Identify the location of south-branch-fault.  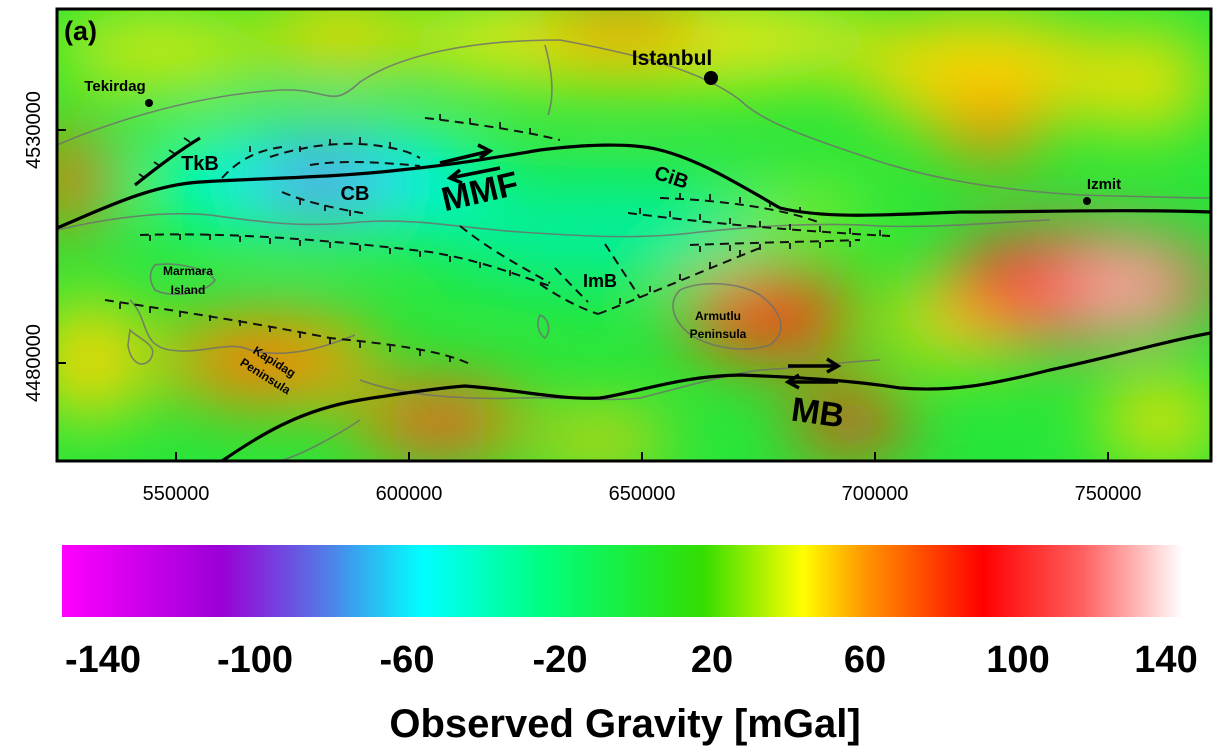
(716, 396).